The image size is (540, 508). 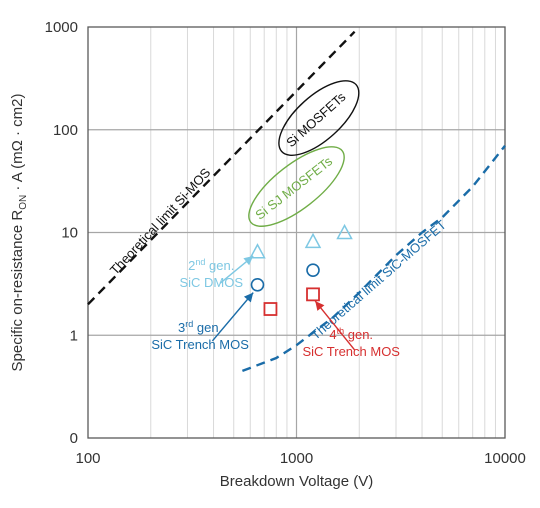 What do you see at coordinates (378, 280) in the screenshot?
I see `limit-line-label: Theoretical limit SiC-MOSFET` at bounding box center [378, 280].